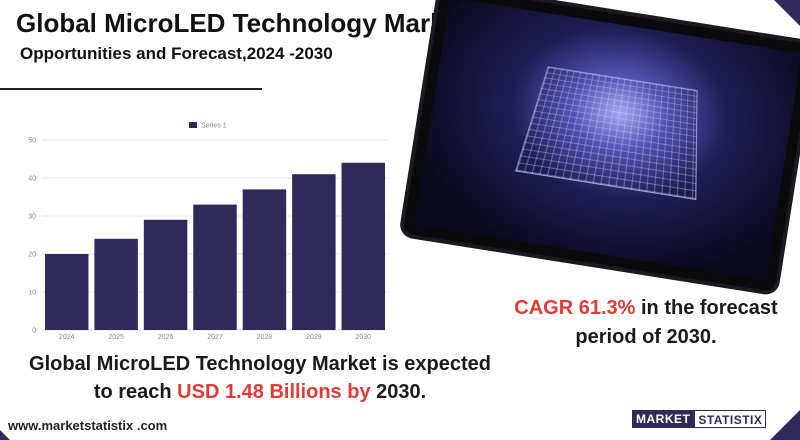 This screenshot has height=440, width=800. What do you see at coordinates (193, 125) in the screenshot?
I see `legend-swatch` at bounding box center [193, 125].